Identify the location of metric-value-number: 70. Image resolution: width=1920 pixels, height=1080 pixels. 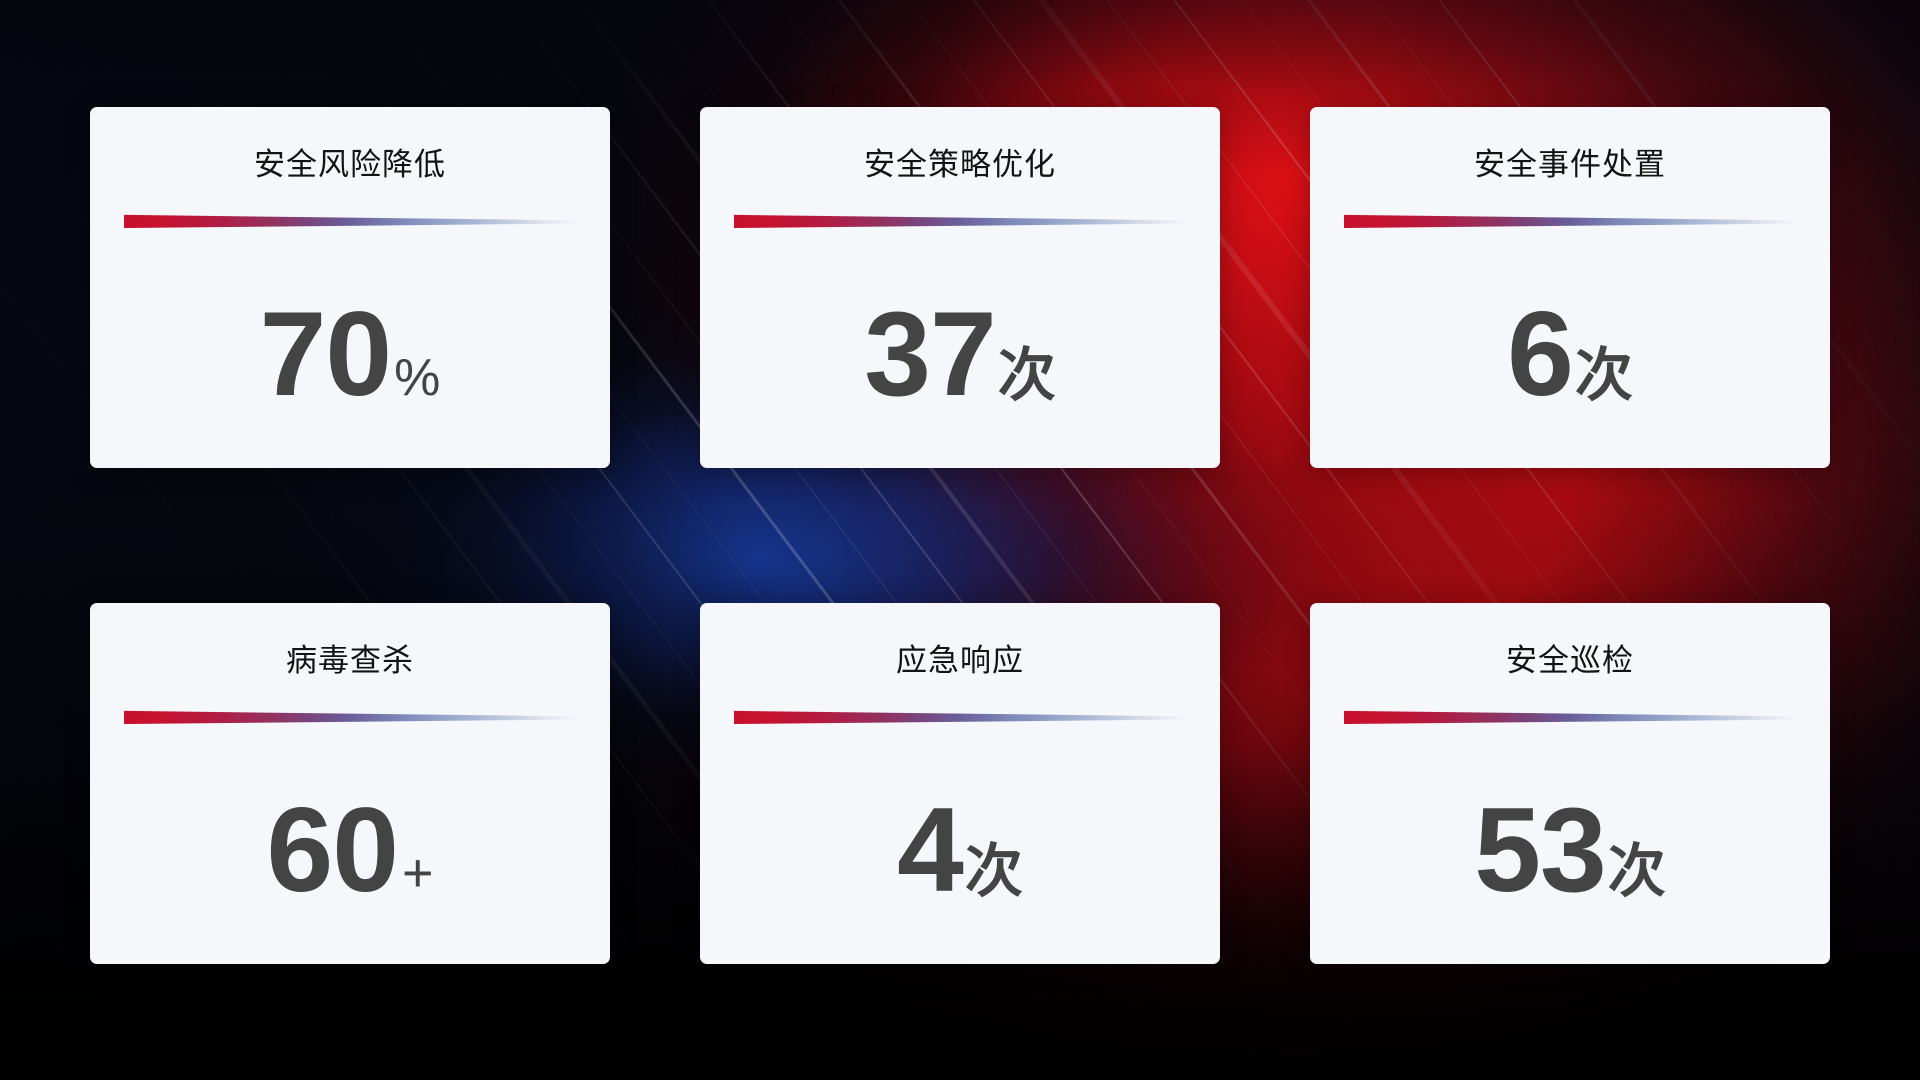
(325, 354).